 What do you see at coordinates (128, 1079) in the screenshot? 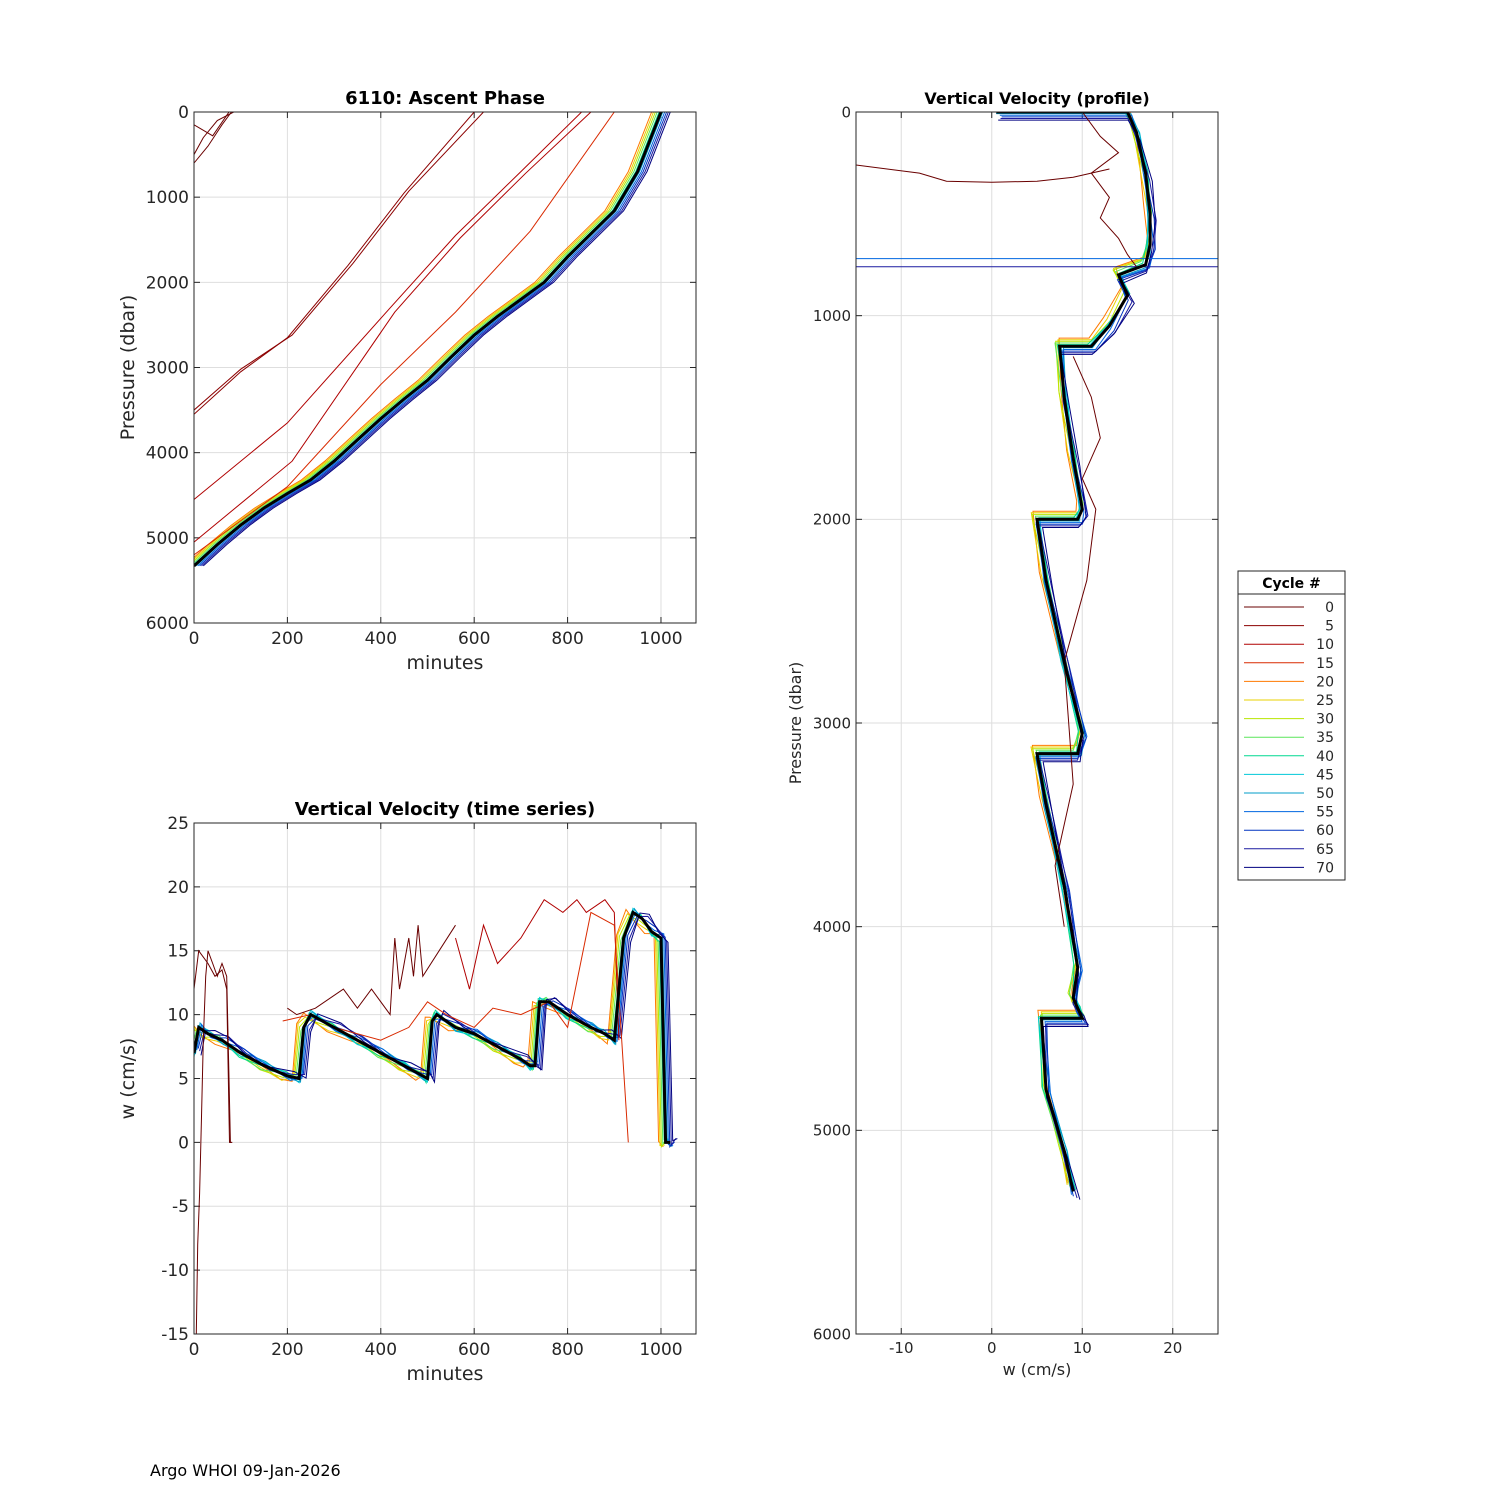
I see `y-axis-label: w (cm/s)` at bounding box center [128, 1079].